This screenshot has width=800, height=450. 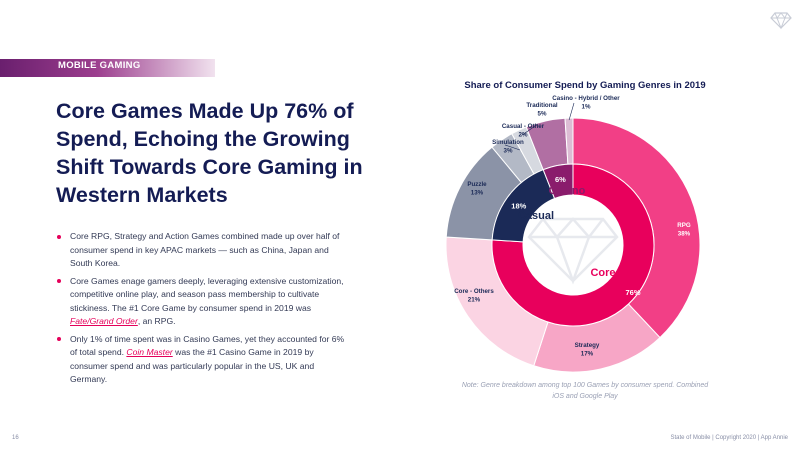 I want to click on inner-category-casino: Casino, so click(x=567, y=191).